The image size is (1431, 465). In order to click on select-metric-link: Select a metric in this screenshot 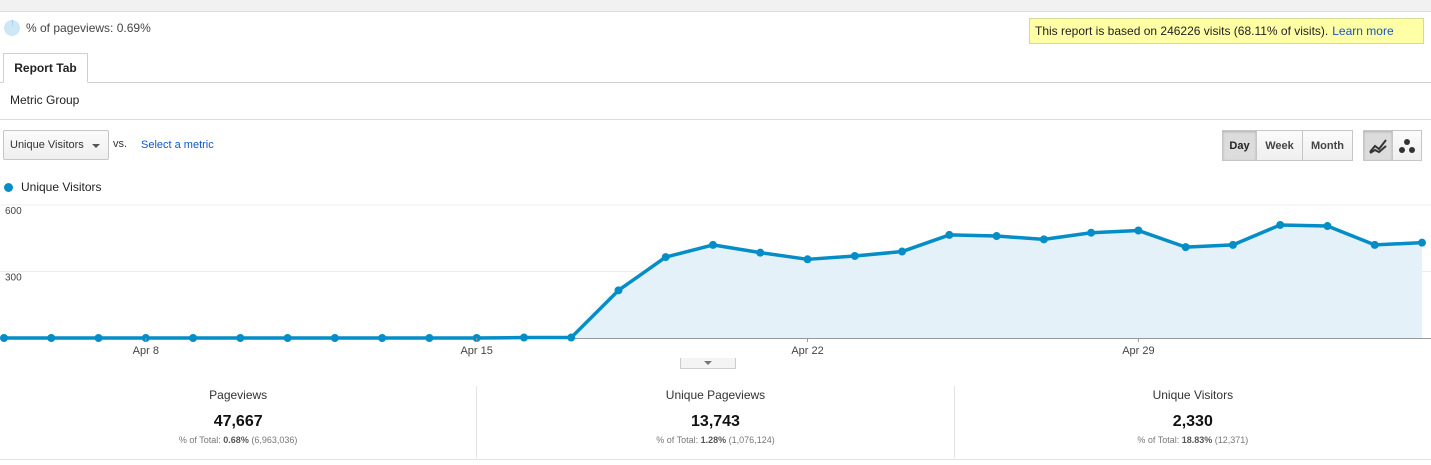, I will do `click(177, 145)`.